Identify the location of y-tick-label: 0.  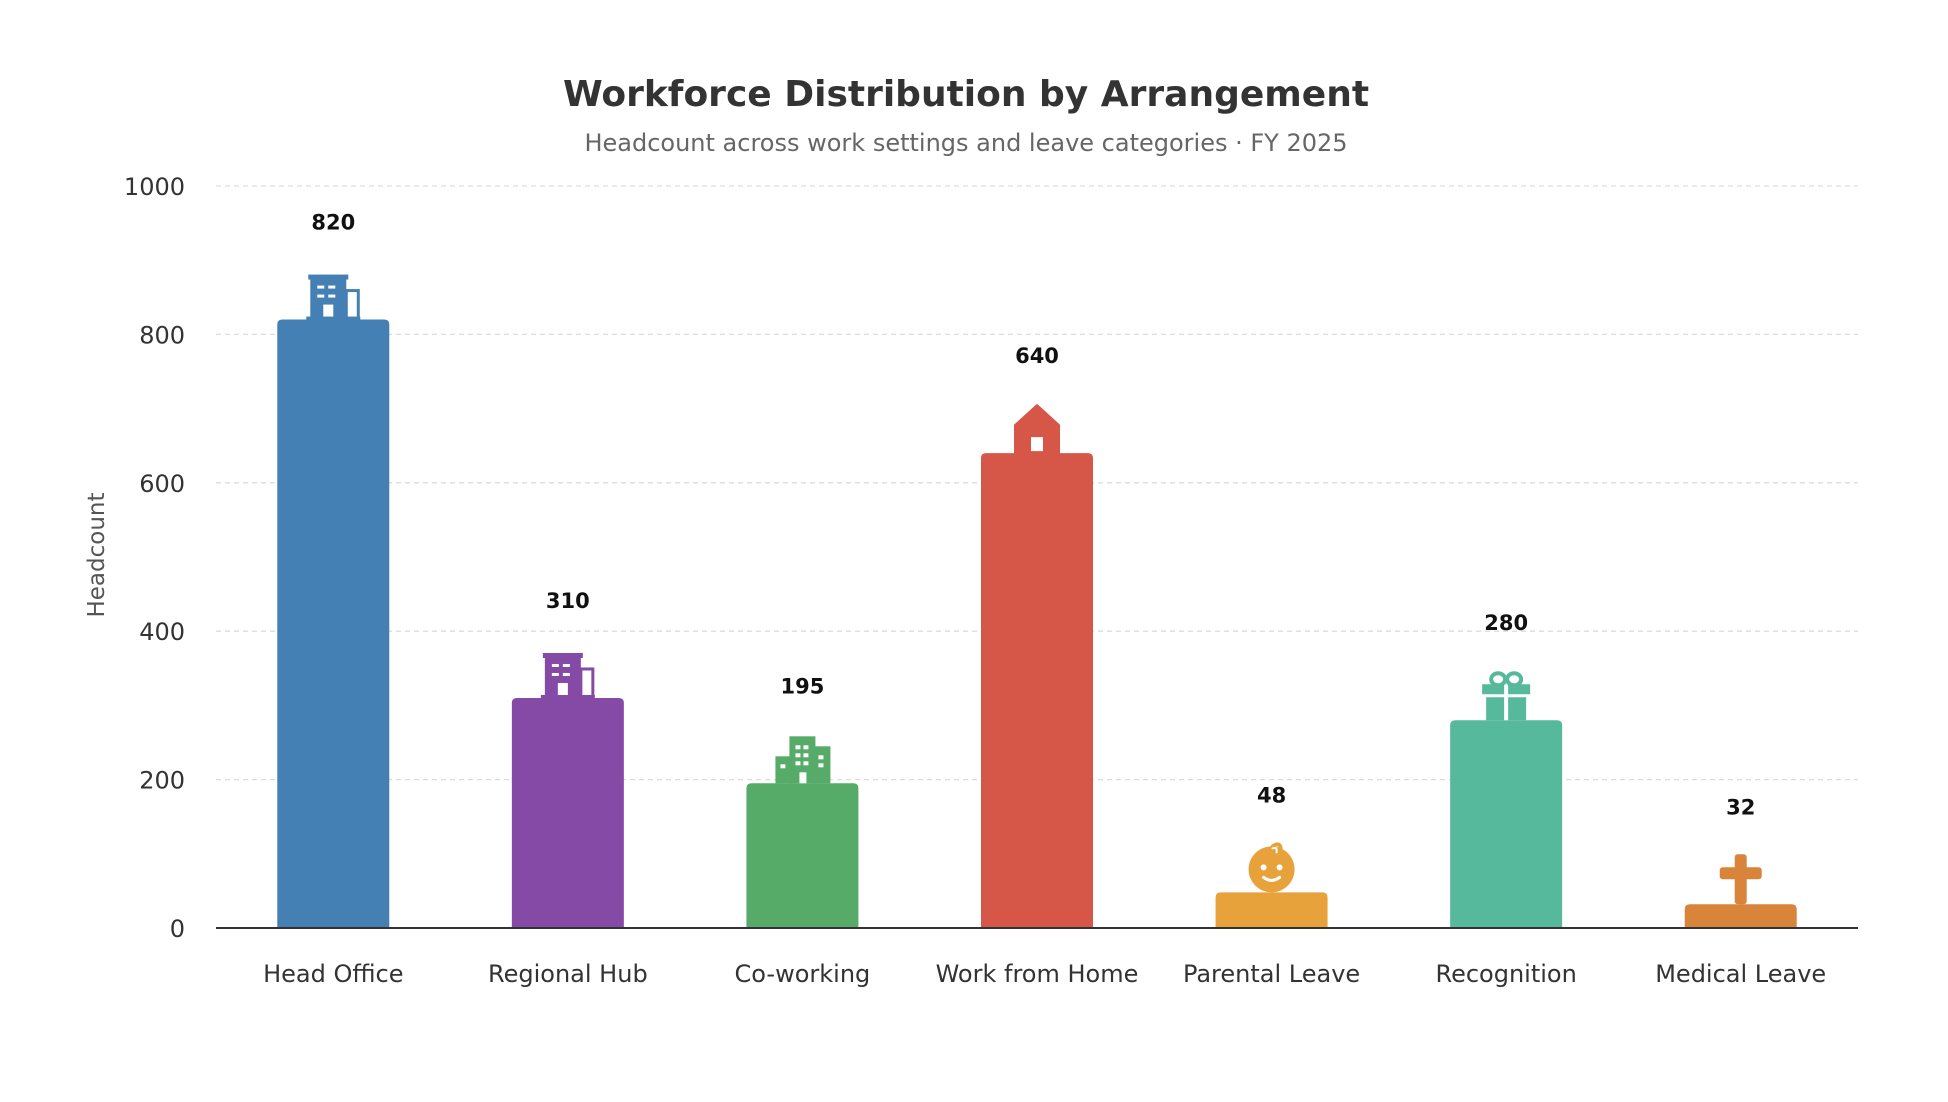
(177, 929).